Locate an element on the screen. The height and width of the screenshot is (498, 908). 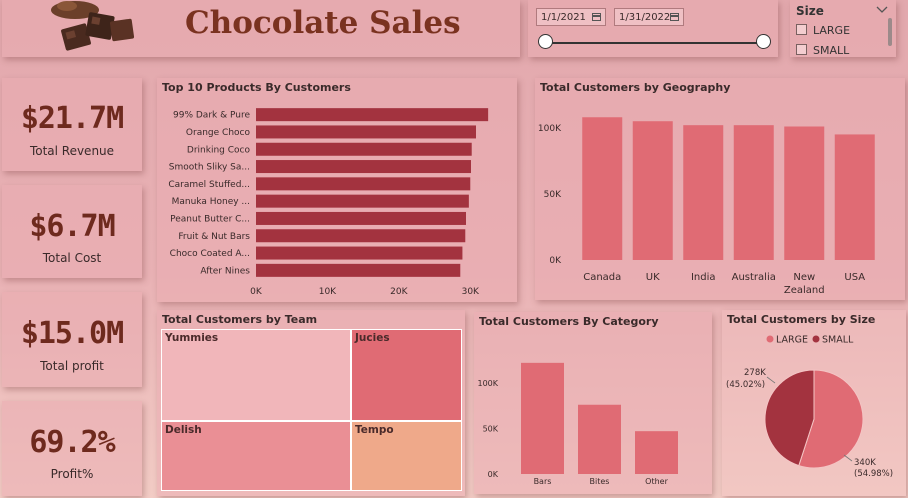
treemap-label: Jucies is located at coordinates (372, 338).